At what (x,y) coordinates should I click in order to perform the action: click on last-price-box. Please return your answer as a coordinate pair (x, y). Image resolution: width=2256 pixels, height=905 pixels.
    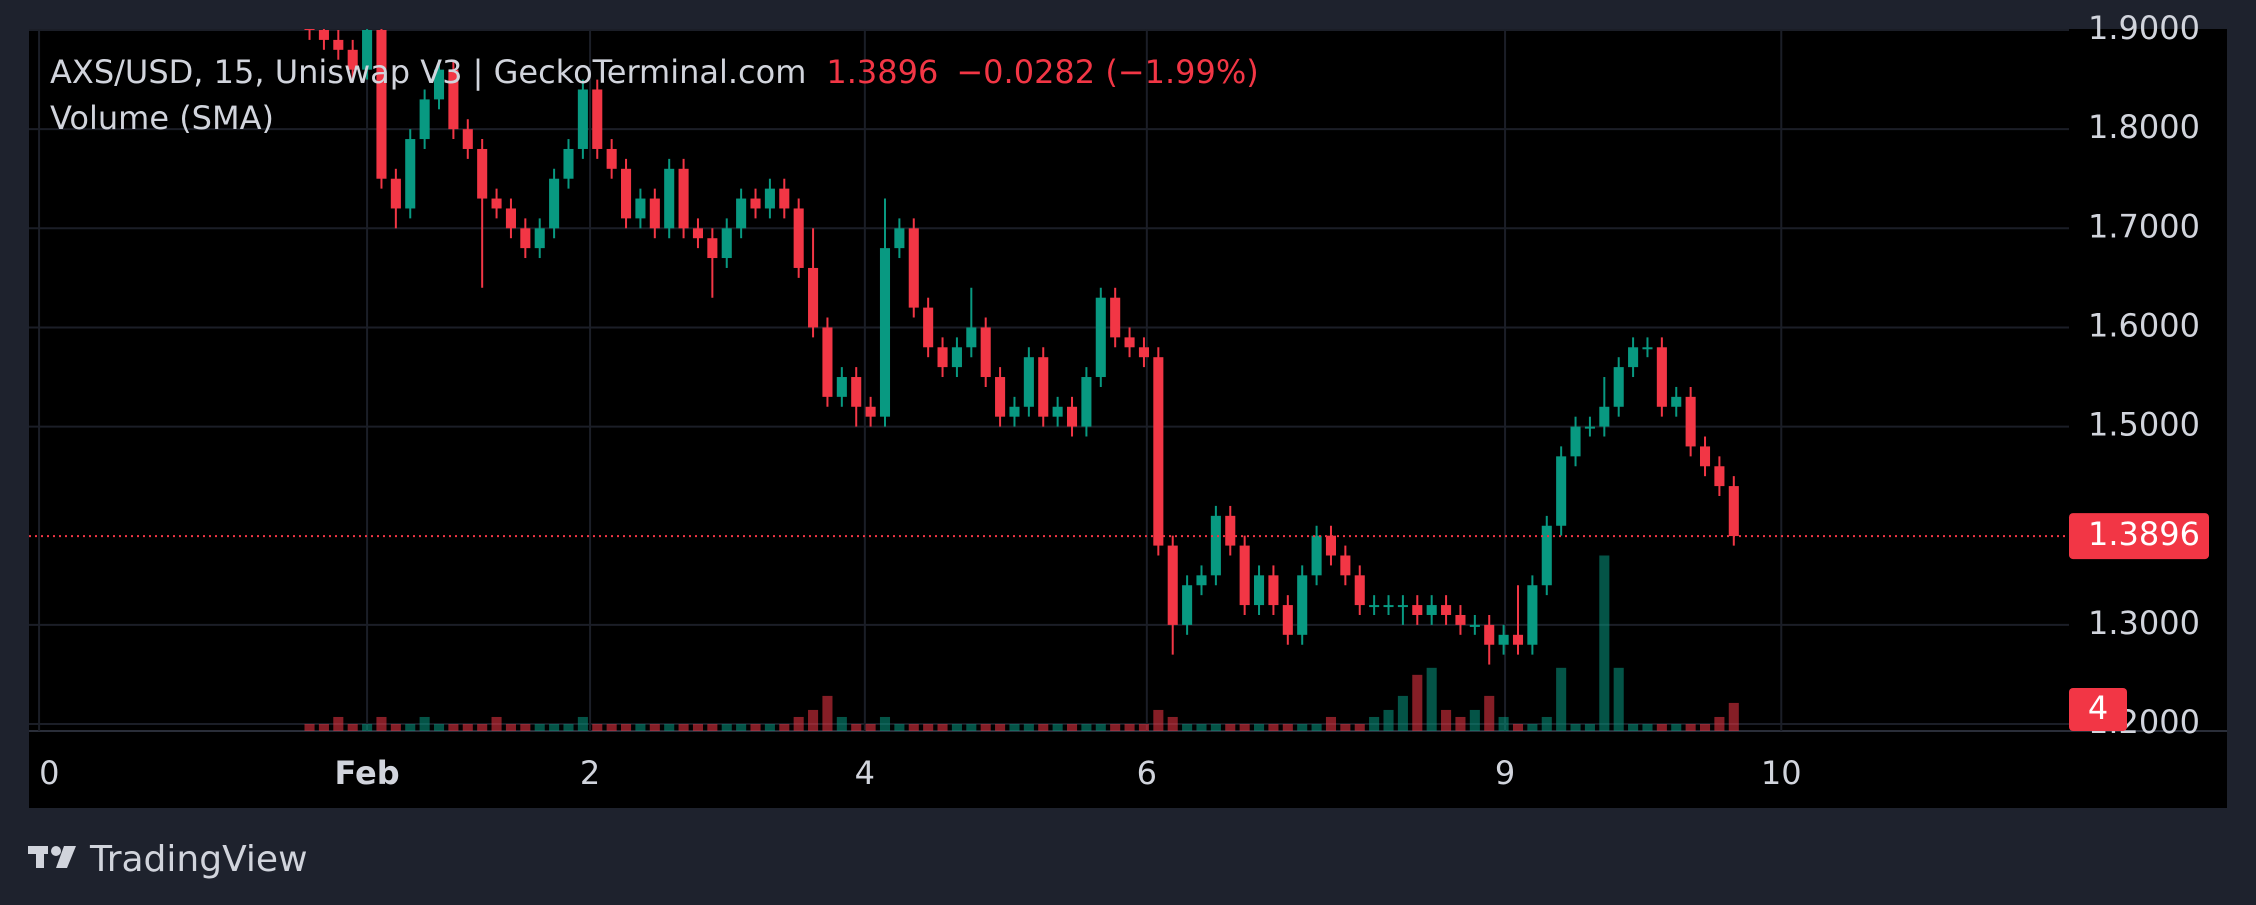
    Looking at the image, I should click on (2139, 536).